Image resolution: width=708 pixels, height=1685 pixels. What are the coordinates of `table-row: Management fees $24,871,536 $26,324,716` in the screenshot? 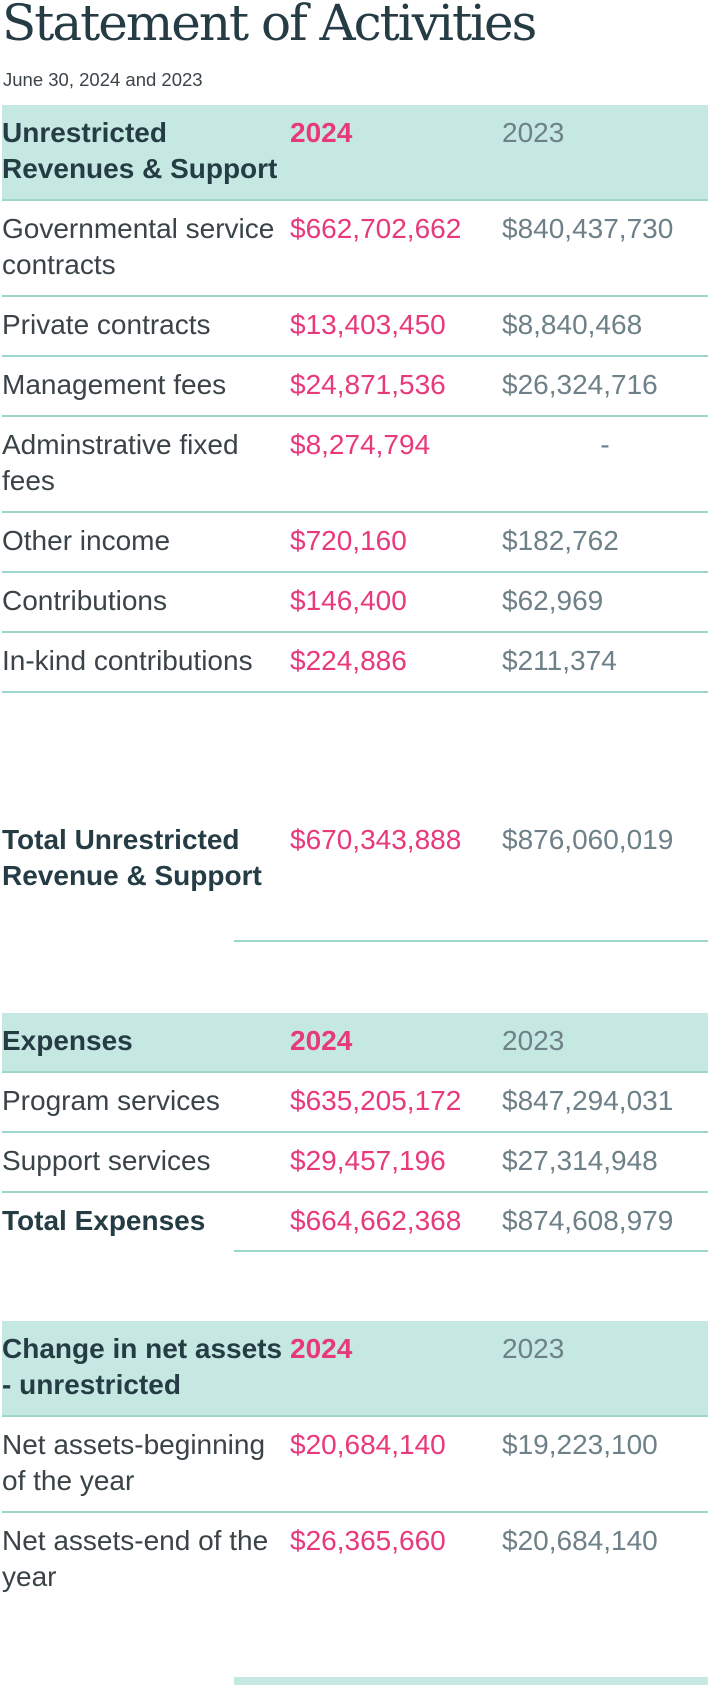 It's located at (355, 386).